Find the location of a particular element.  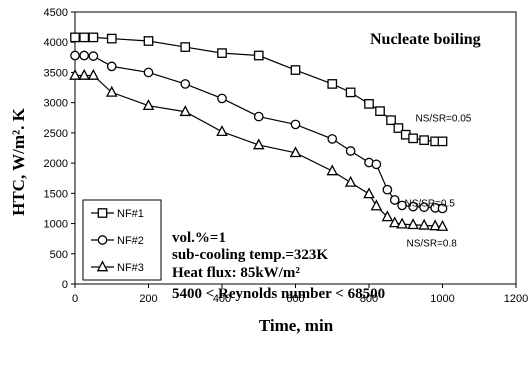

x-tick-label: 1200 is located at coordinates (516, 299).